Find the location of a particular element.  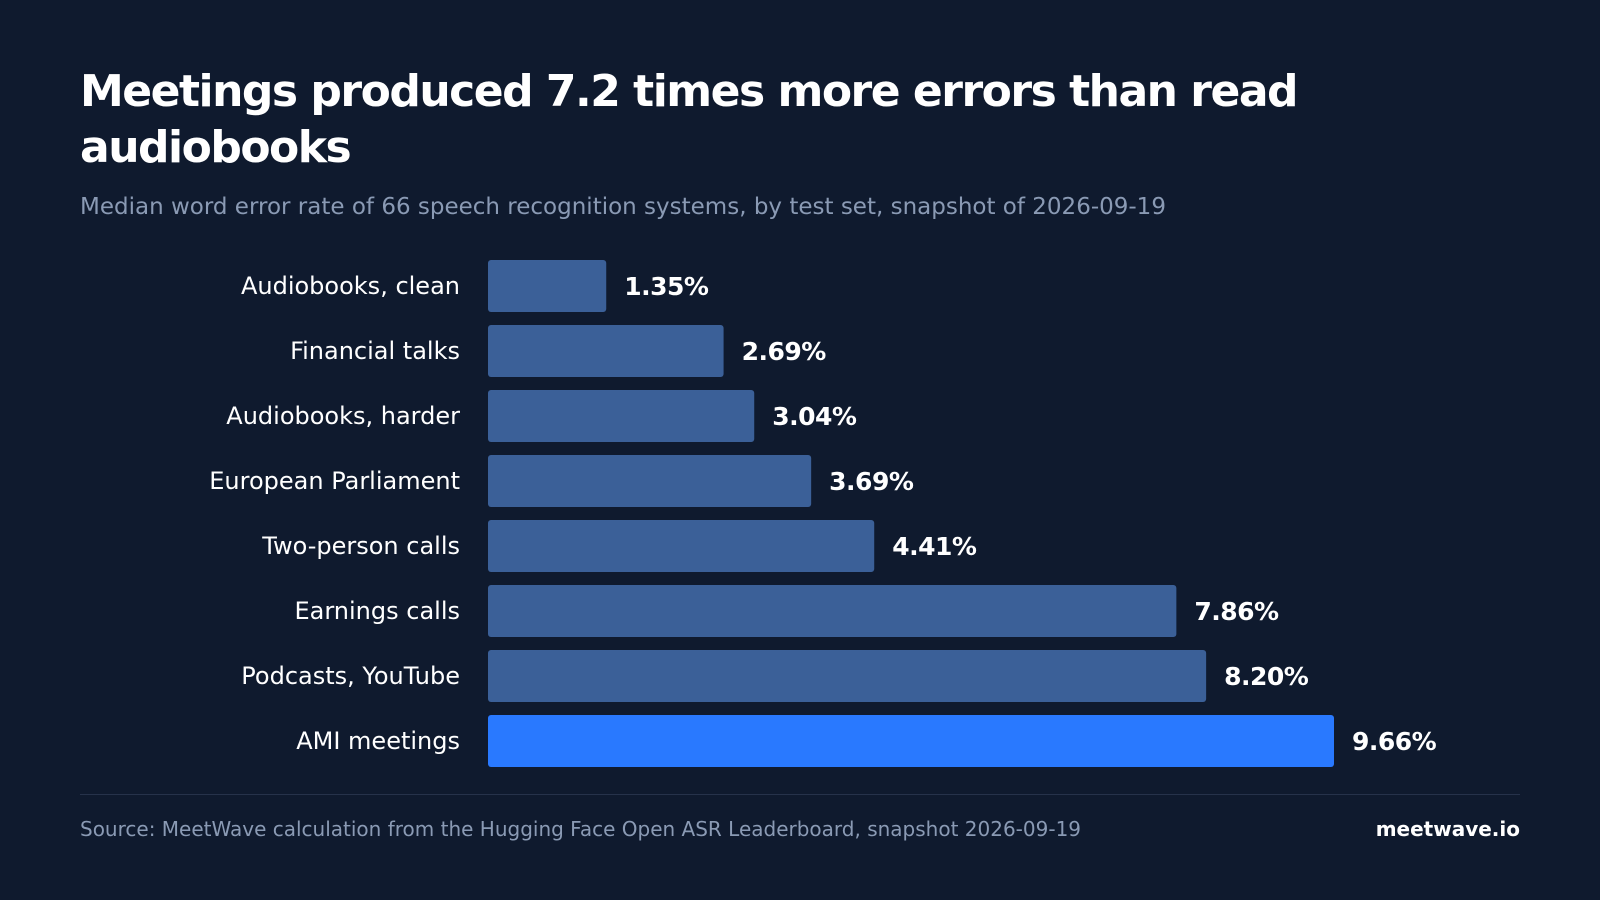

category-label: Audiobooks, harder is located at coordinates (343, 416).